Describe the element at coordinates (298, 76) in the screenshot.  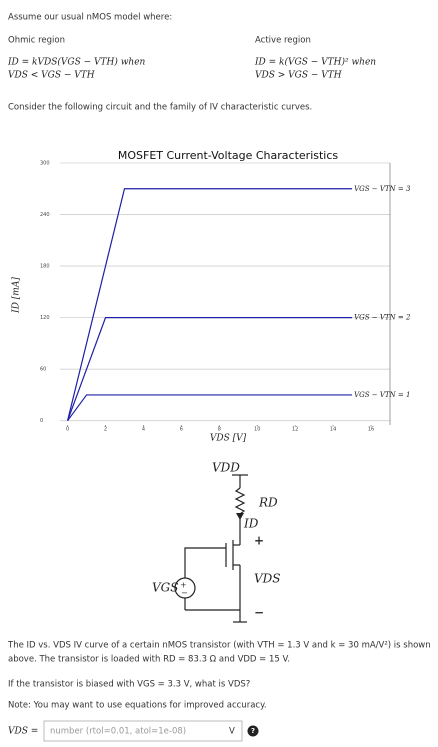
I see `active-condition: VDS > VGS − VTH` at that location.